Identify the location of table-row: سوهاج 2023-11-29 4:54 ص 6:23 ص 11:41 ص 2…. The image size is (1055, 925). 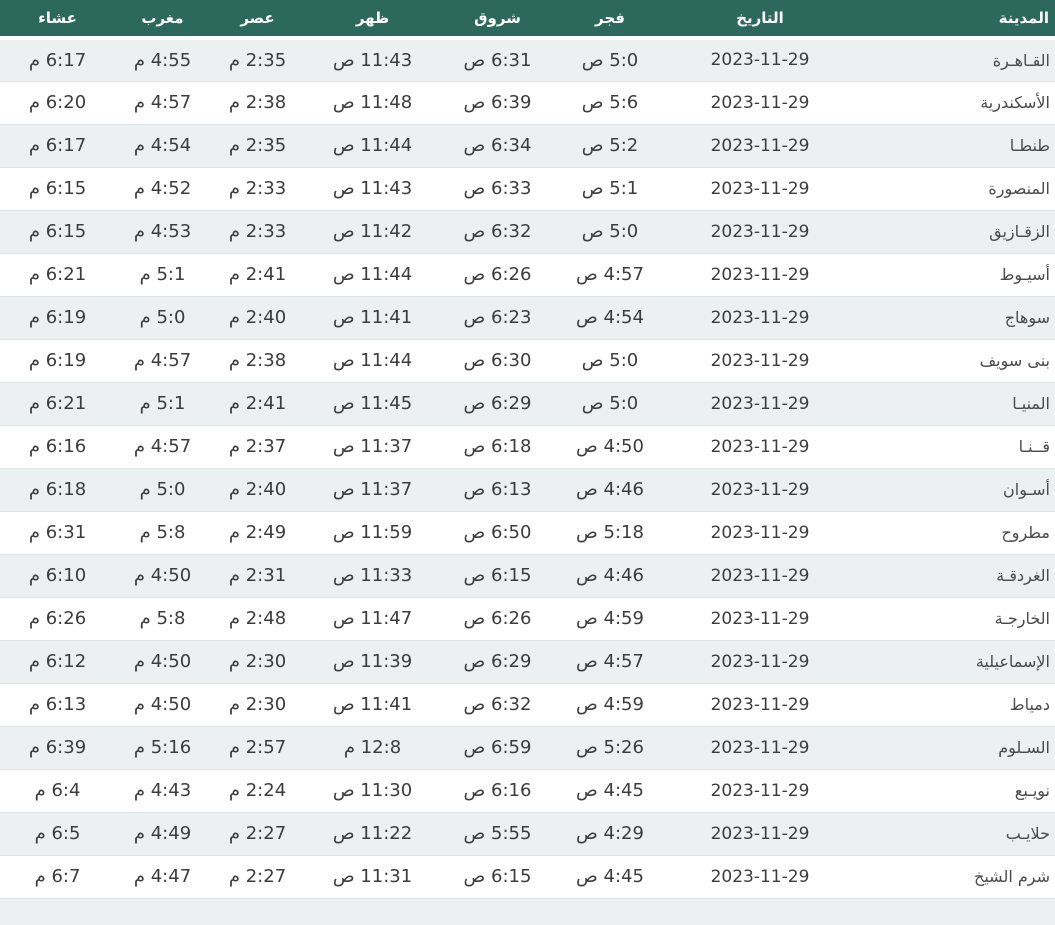
(527, 318).